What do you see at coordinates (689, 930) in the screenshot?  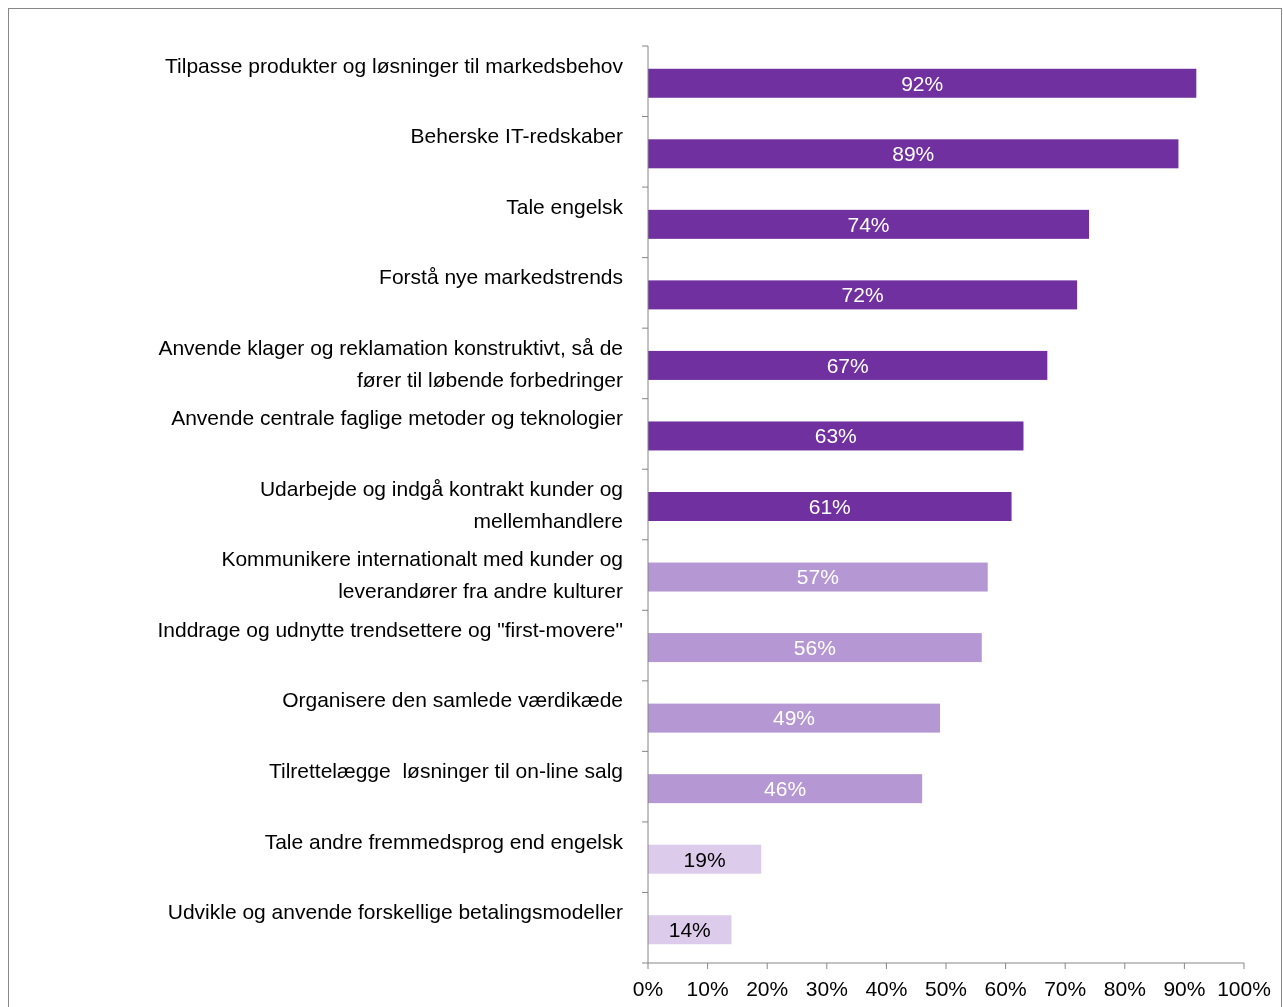 I see `data-label: 14%` at bounding box center [689, 930].